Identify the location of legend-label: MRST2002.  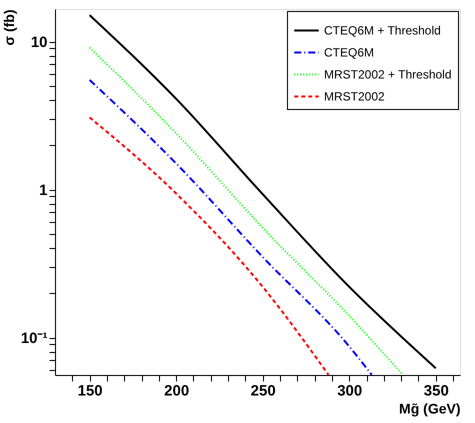
(355, 97).